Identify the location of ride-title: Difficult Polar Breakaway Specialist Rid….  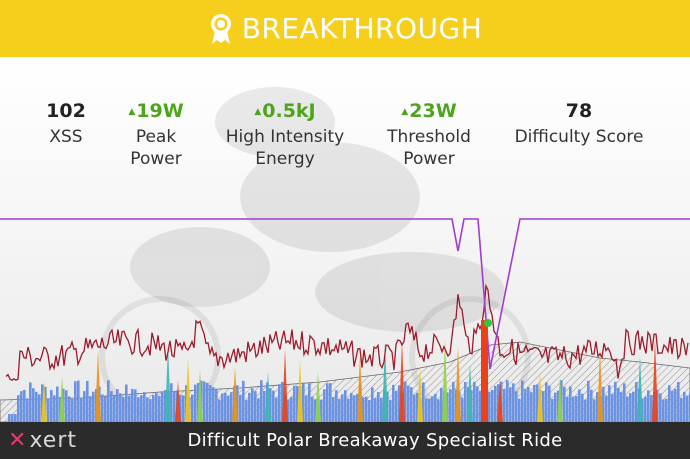
(375, 440).